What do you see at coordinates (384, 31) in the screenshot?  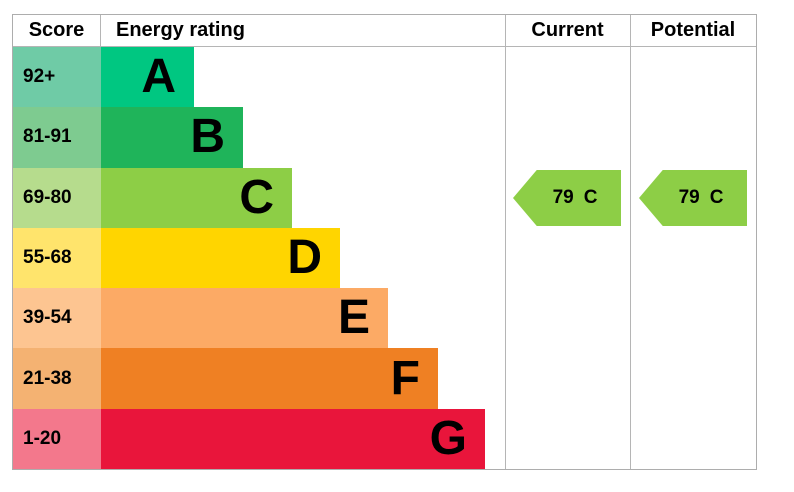 I see `table-header-row: Score Energy rating Current Potential` at bounding box center [384, 31].